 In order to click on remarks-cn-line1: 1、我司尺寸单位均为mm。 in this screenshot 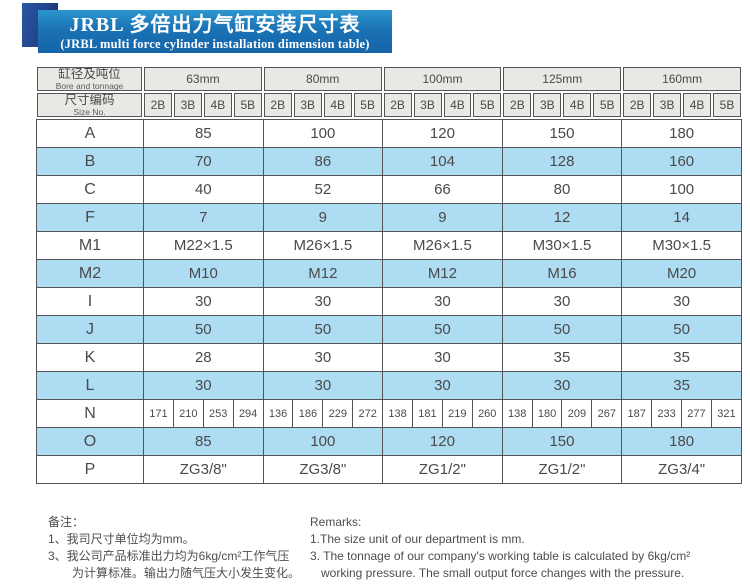, I will do `click(121, 539)`.